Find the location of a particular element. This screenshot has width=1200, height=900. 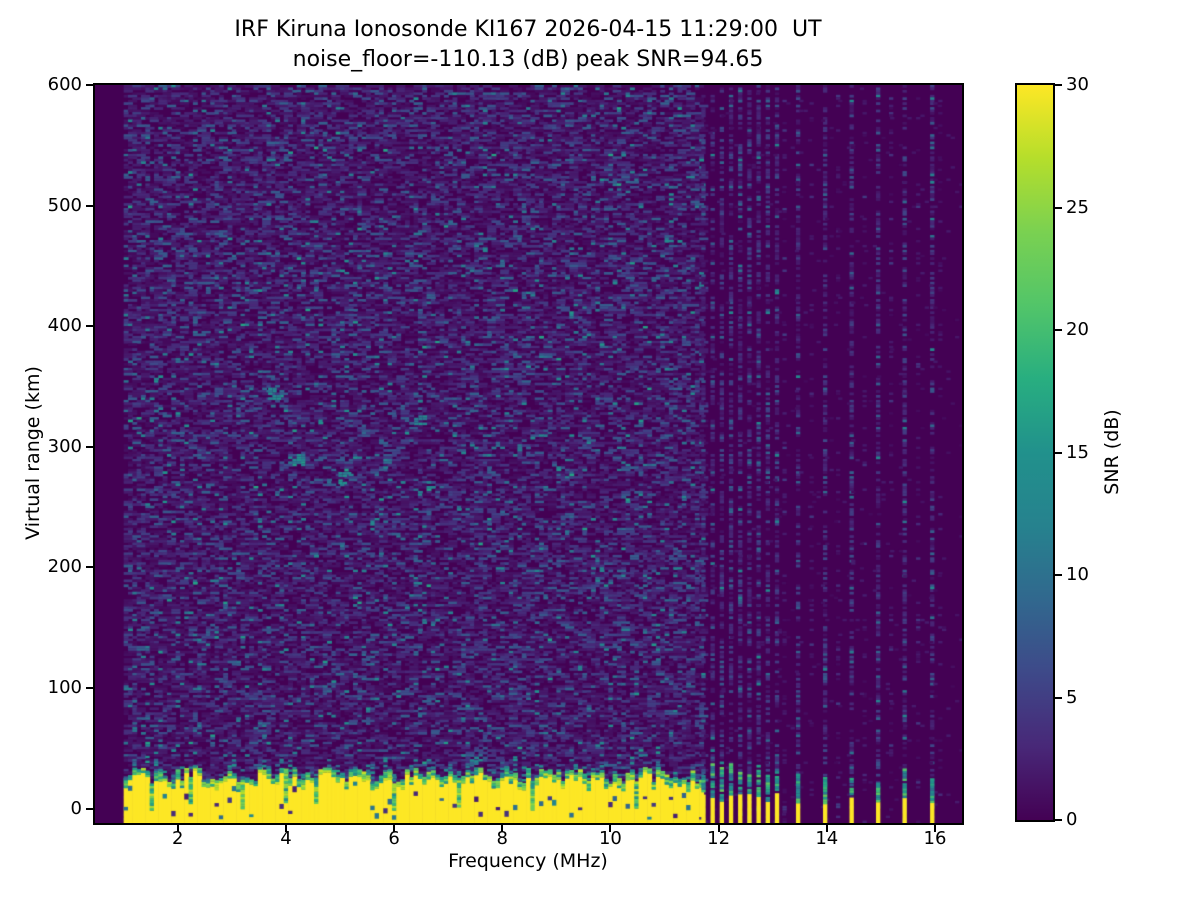

x-tick-label: 2 is located at coordinates (178, 838).